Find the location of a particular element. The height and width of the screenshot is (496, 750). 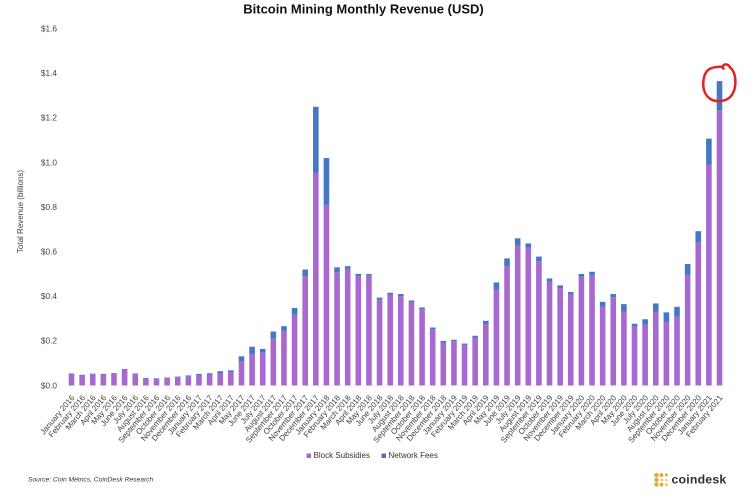

svg-text: $0.0 is located at coordinates (49, 385).